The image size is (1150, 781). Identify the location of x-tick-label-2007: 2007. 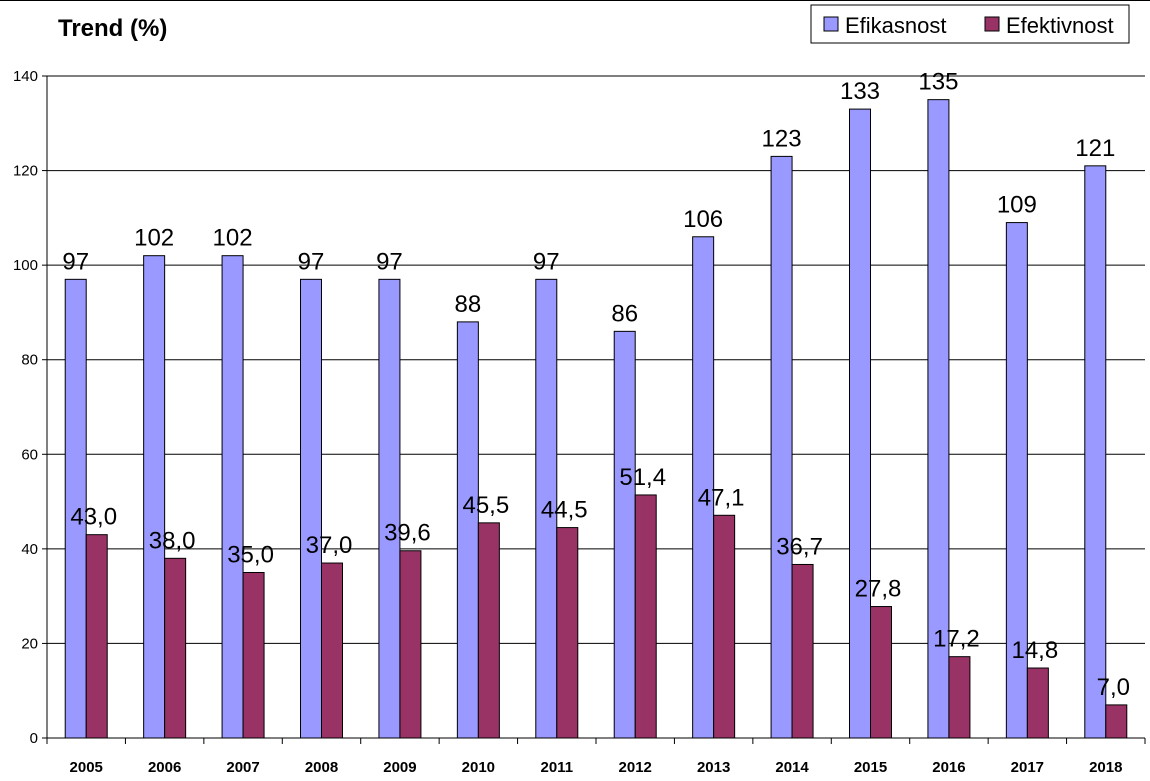
(242, 767).